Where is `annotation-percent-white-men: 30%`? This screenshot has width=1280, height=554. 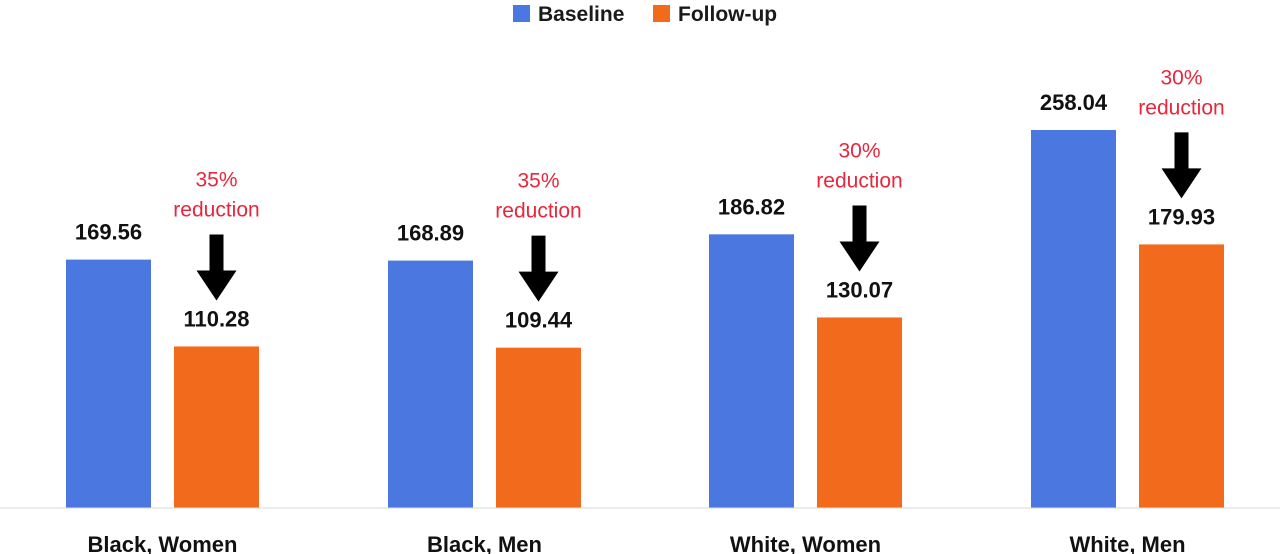 annotation-percent-white-men: 30% is located at coordinates (1181, 77).